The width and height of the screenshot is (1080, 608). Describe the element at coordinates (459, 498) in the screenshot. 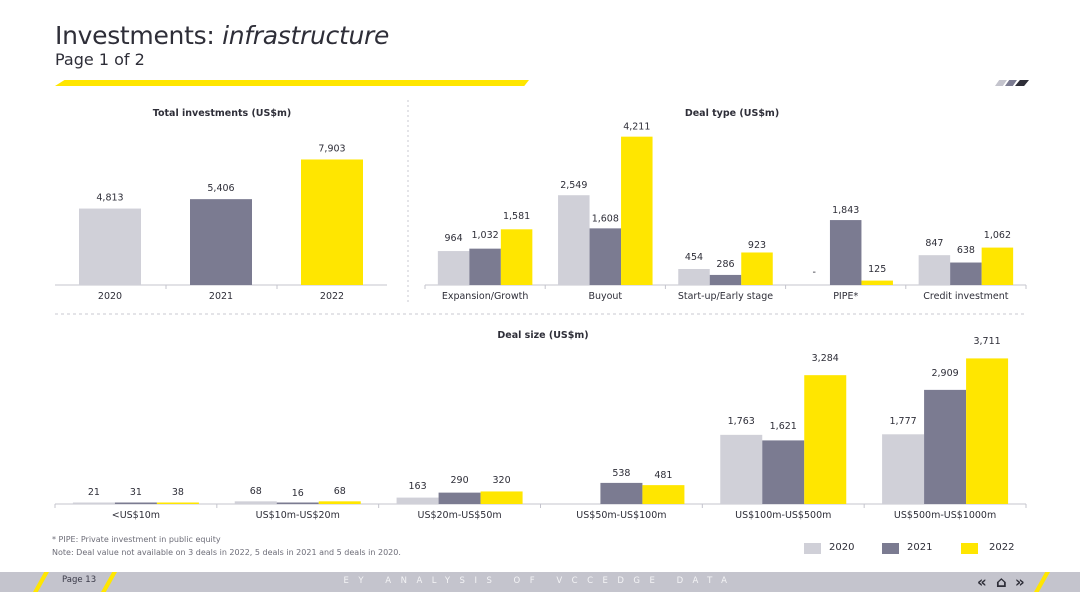

I see `chart3-bar-us-20m-us-50m-2021` at that location.